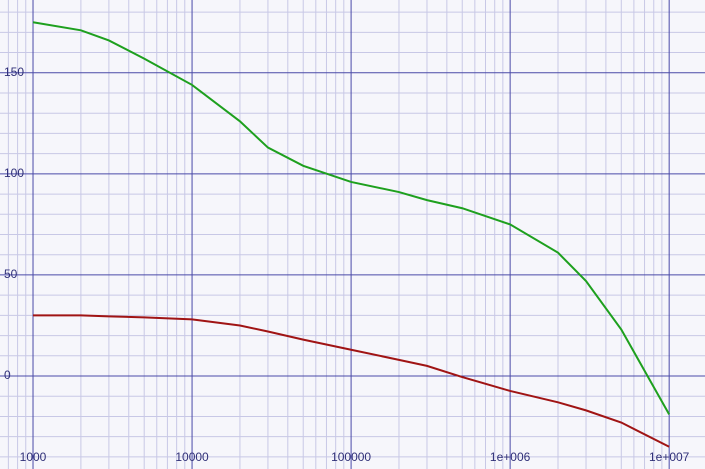 Image resolution: width=705 pixels, height=469 pixels. I want to click on y-tick-label: 0, so click(7, 375).